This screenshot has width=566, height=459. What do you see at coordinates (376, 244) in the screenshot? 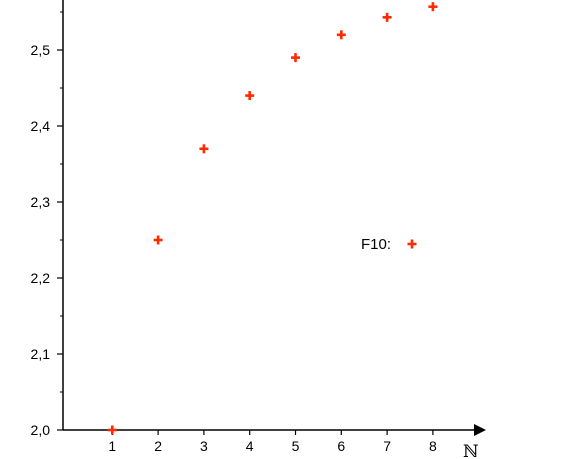
I see `legend-label: F10:` at bounding box center [376, 244].